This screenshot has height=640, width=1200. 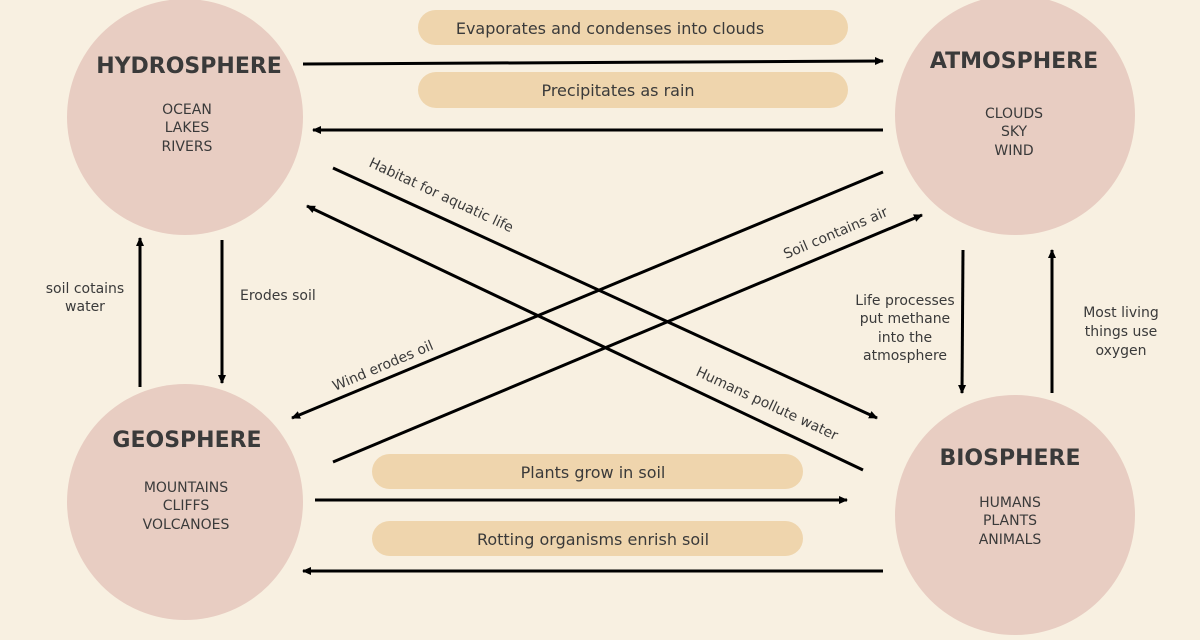 What do you see at coordinates (1014, 114) in the screenshot?
I see `atmosphere-item: CLOUDS` at bounding box center [1014, 114].